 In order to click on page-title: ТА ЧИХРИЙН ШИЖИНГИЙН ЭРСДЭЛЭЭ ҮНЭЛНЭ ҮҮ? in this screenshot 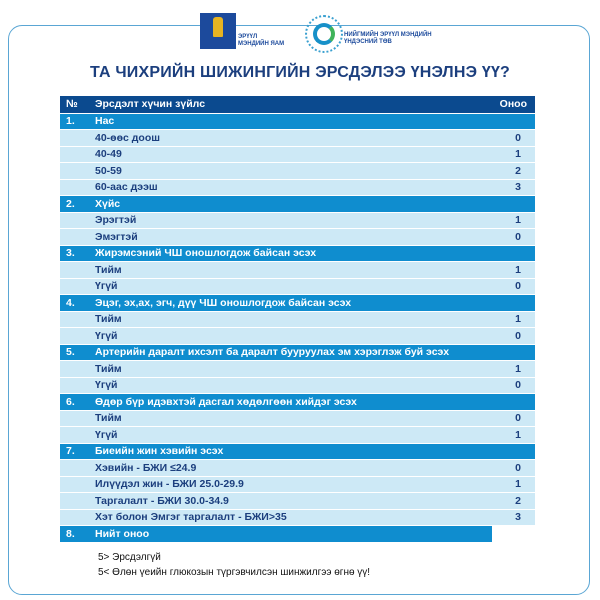, I will do `click(300, 72)`.